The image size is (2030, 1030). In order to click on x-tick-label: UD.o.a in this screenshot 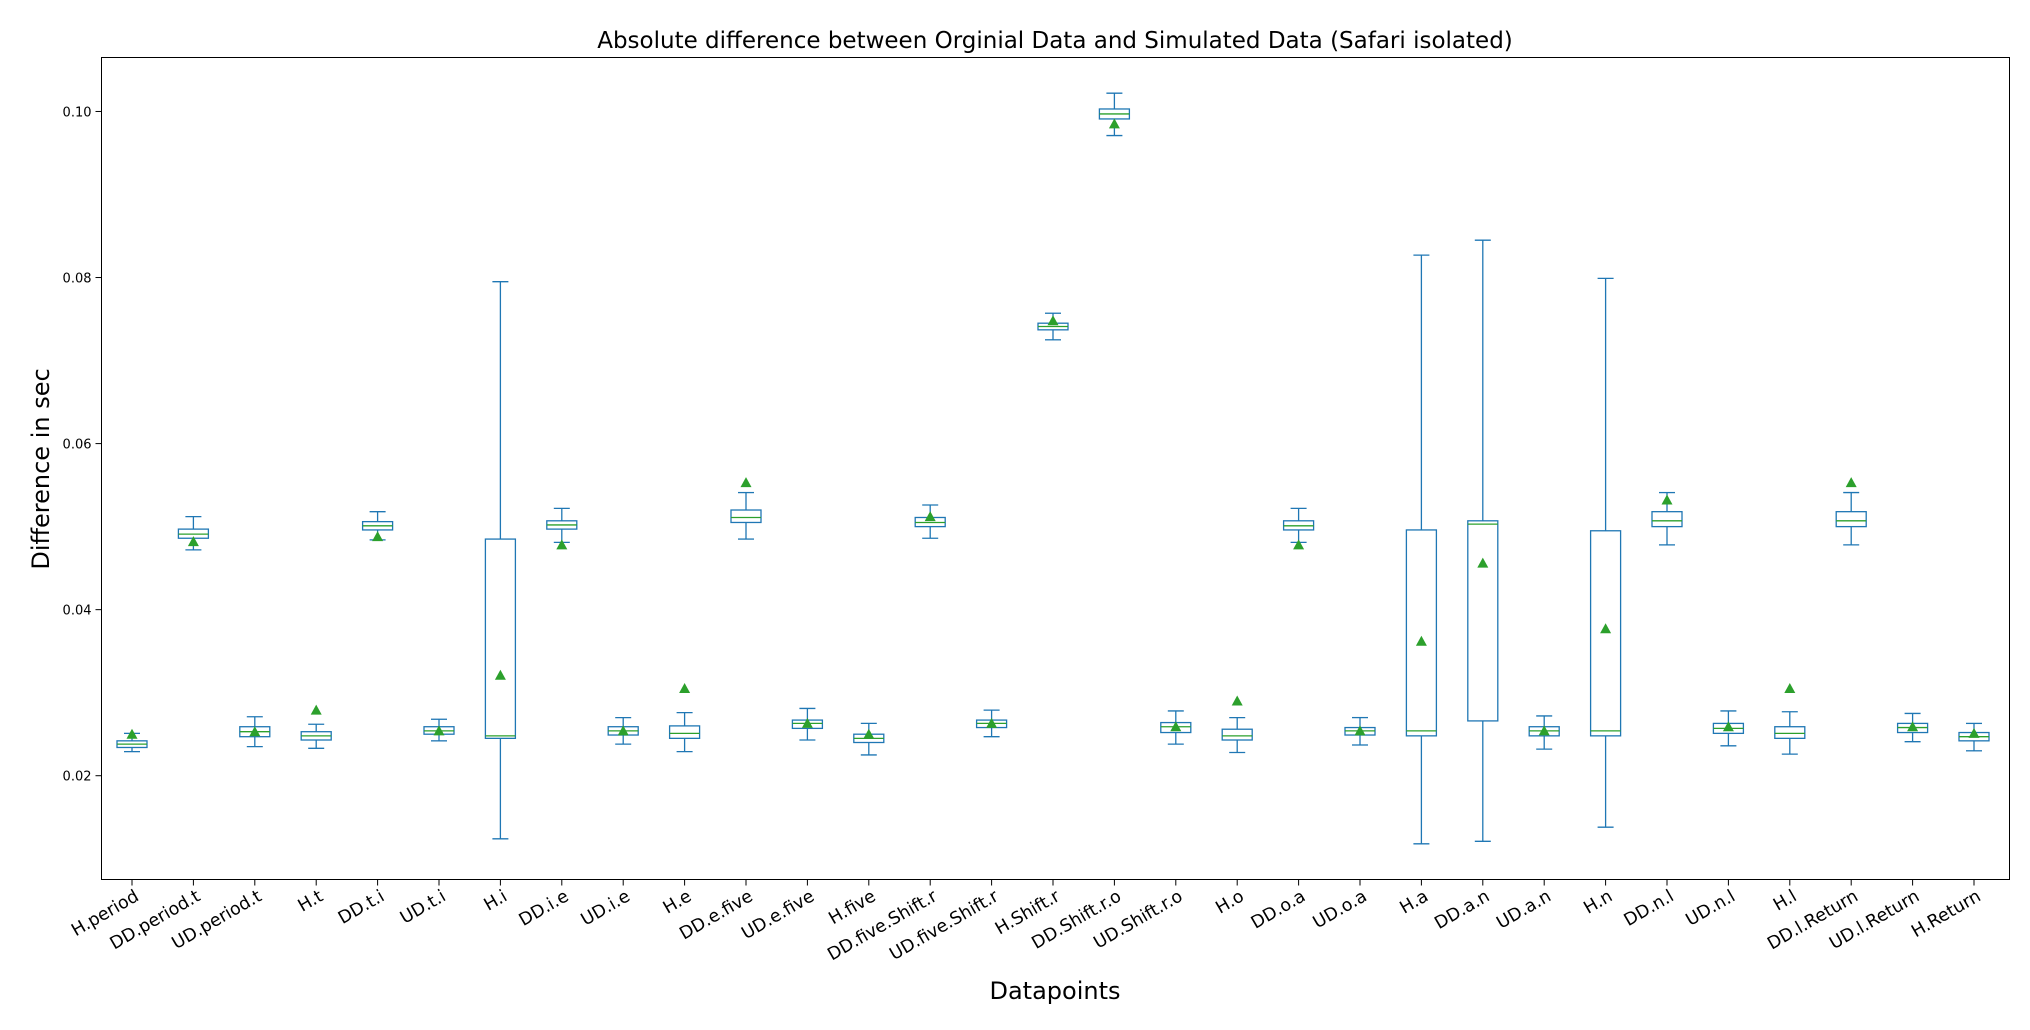, I will do `click(1340, 910)`.